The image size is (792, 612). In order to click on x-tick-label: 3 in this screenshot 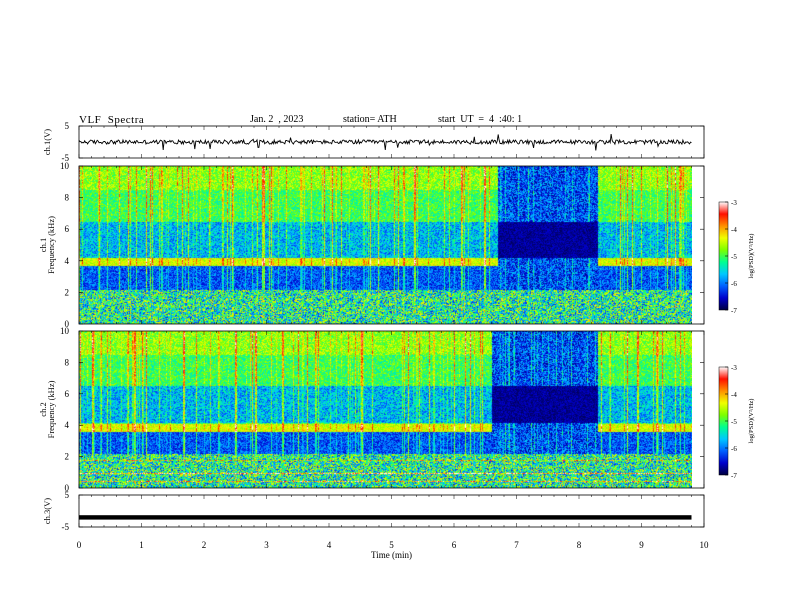, I will do `click(266, 545)`.